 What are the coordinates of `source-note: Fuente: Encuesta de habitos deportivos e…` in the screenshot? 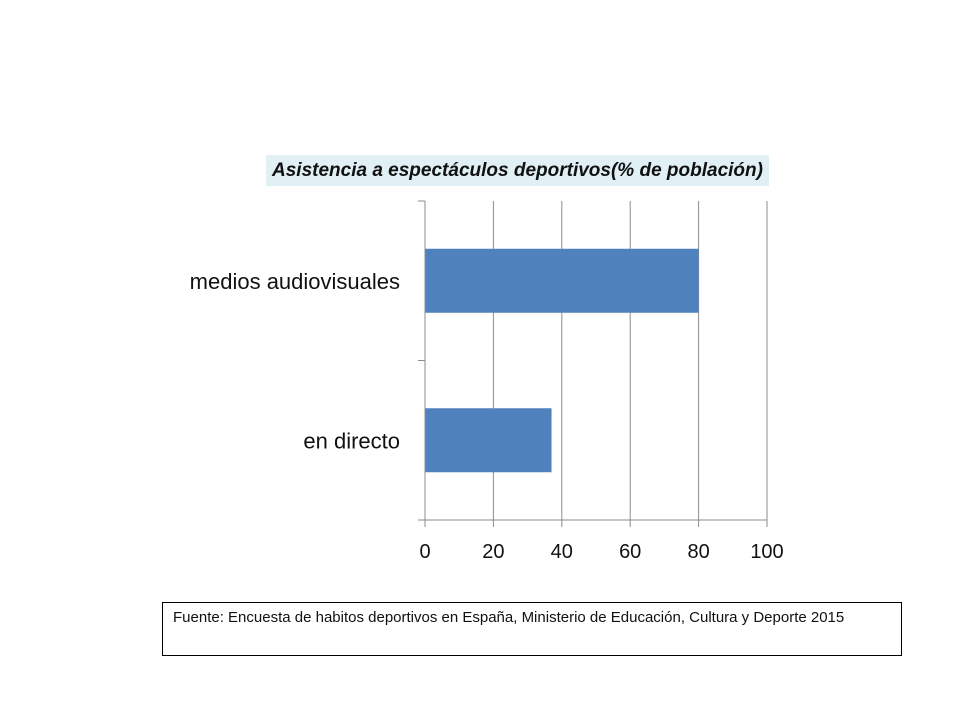 It's located at (532, 629).